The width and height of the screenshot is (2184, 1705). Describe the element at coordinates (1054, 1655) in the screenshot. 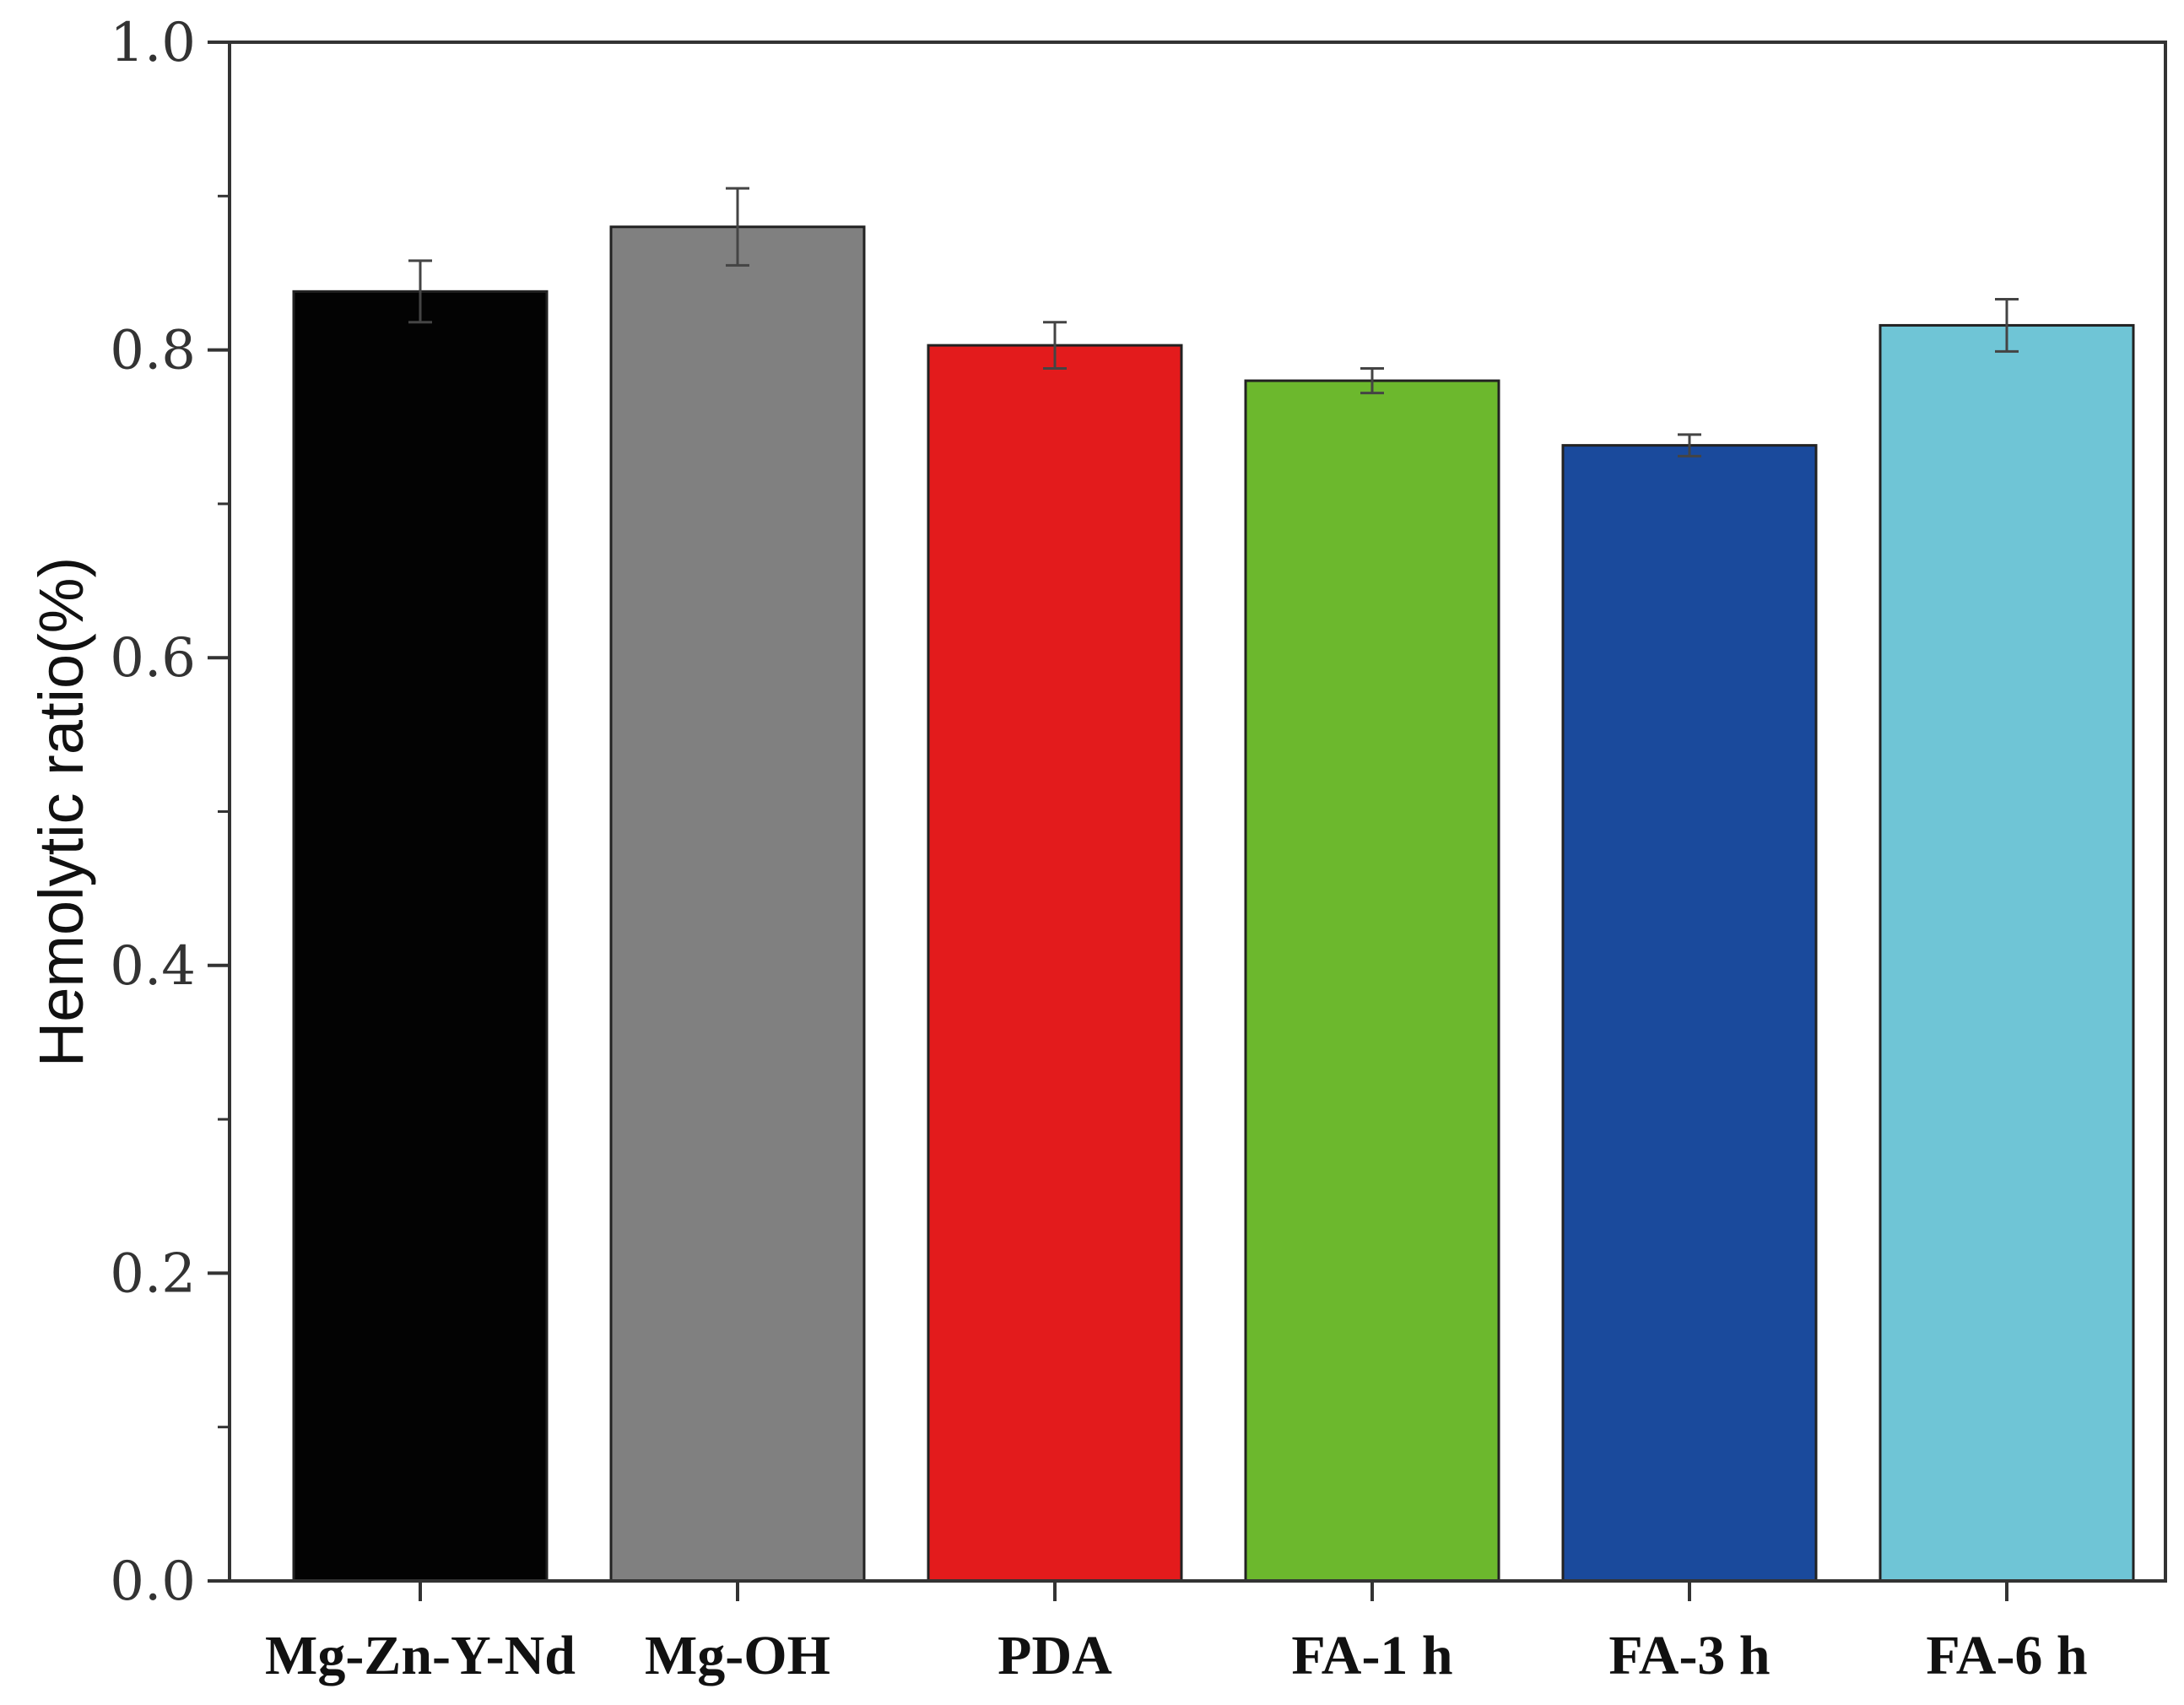

I see `x-tick-label-2: PDA` at that location.